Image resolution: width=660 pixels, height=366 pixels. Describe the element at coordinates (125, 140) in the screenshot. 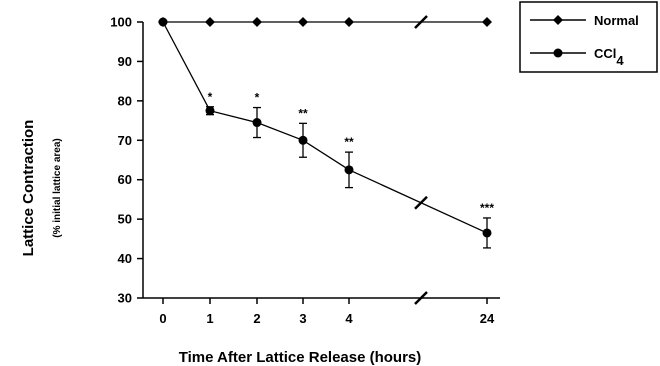

I see `y-tick-label: 70` at that location.